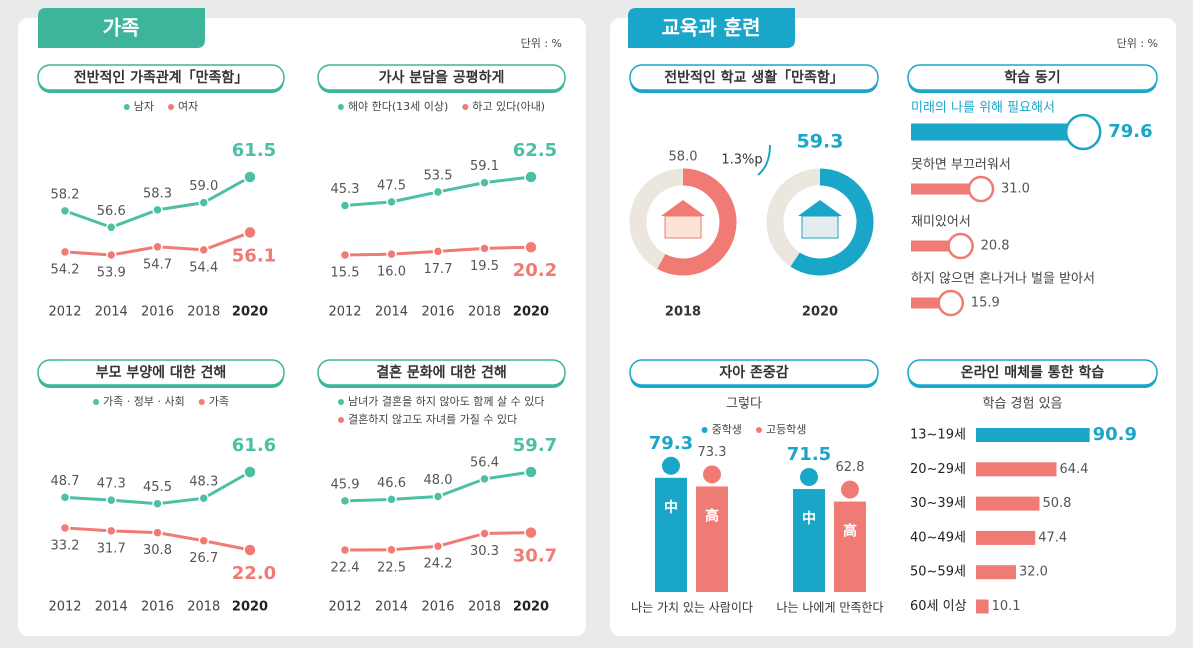  What do you see at coordinates (938, 435) in the screenshot?
I see `category-label: 13~19세` at bounding box center [938, 435].